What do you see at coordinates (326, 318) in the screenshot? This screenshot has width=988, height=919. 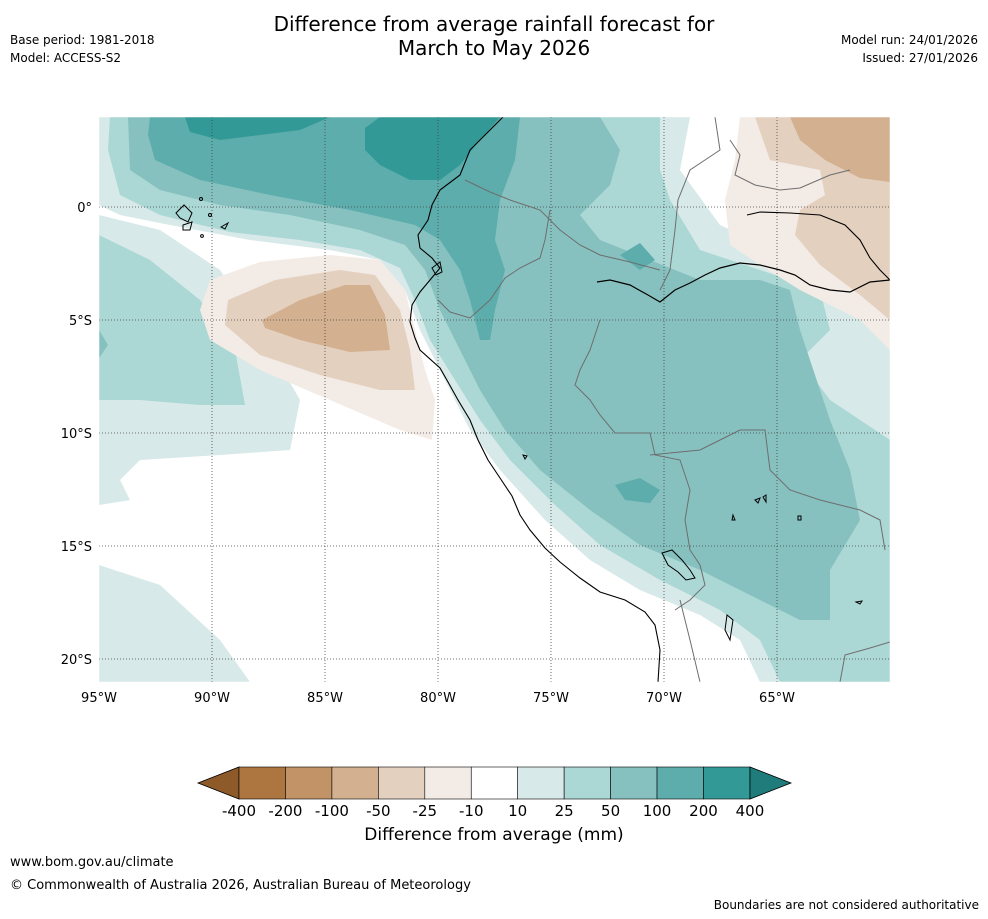 I see `contour-neg50-neg100` at bounding box center [326, 318].